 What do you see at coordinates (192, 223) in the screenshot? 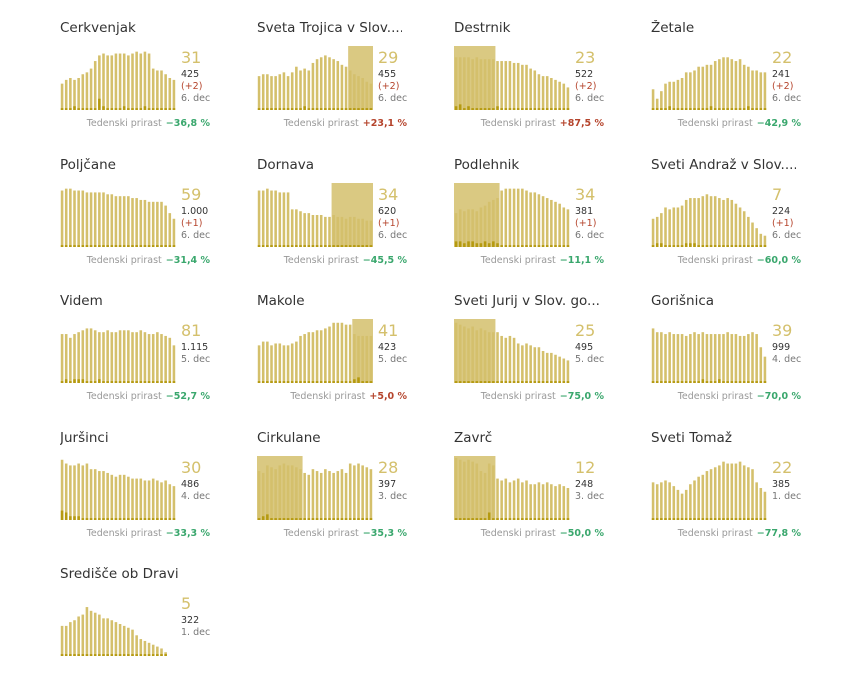
I see `daily-change: (+1)` at bounding box center [192, 223].